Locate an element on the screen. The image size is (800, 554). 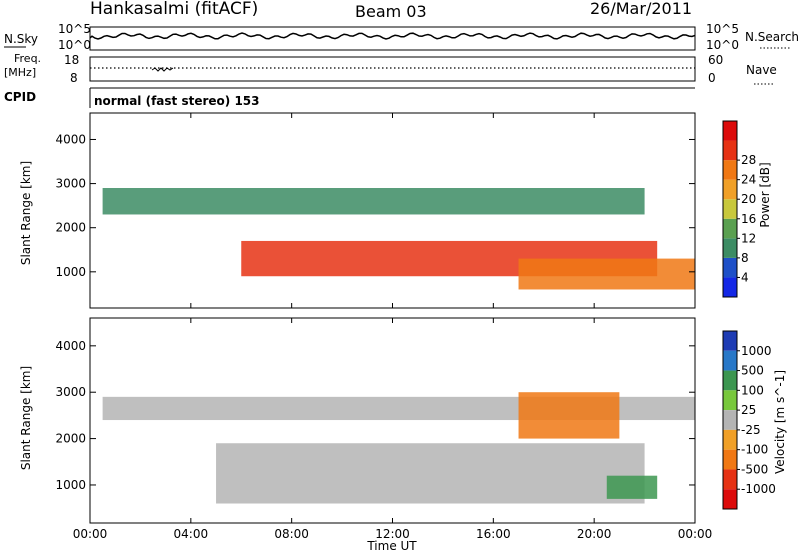
power-data-layer is located at coordinates (398, 239).